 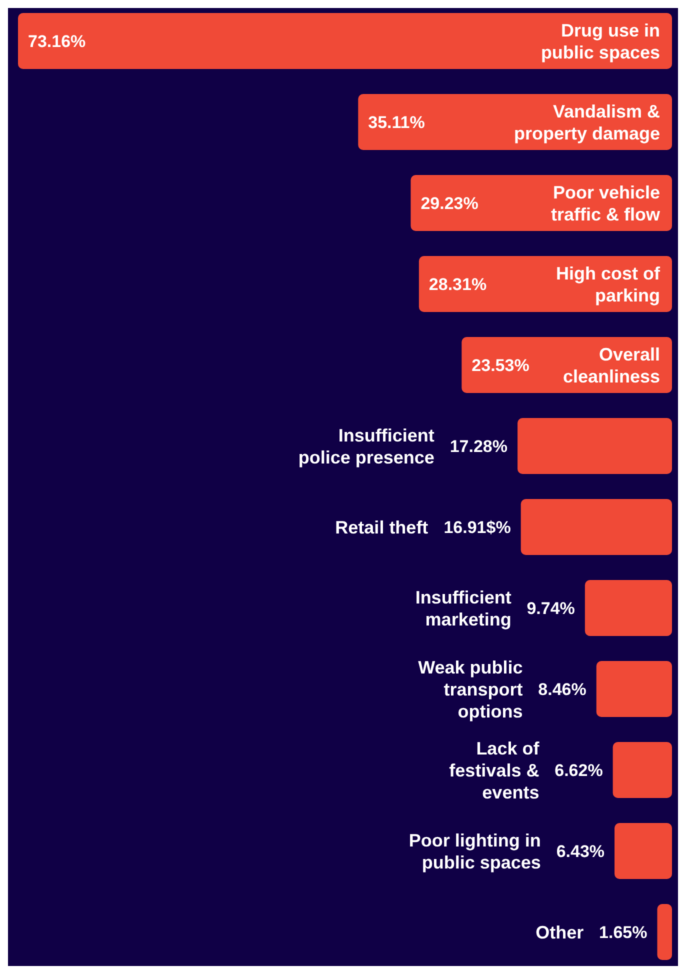 What do you see at coordinates (474, 851) in the screenshot?
I see `y-tick-label: Poor lighting in public spaces` at bounding box center [474, 851].